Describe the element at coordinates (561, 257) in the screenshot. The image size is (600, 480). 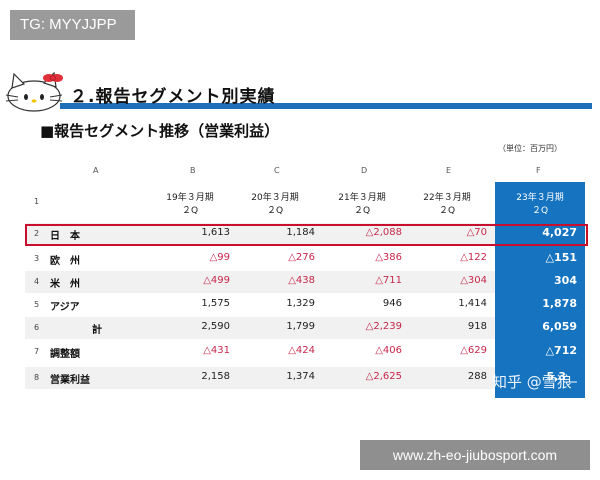
I see `cell-f: △151` at that location.